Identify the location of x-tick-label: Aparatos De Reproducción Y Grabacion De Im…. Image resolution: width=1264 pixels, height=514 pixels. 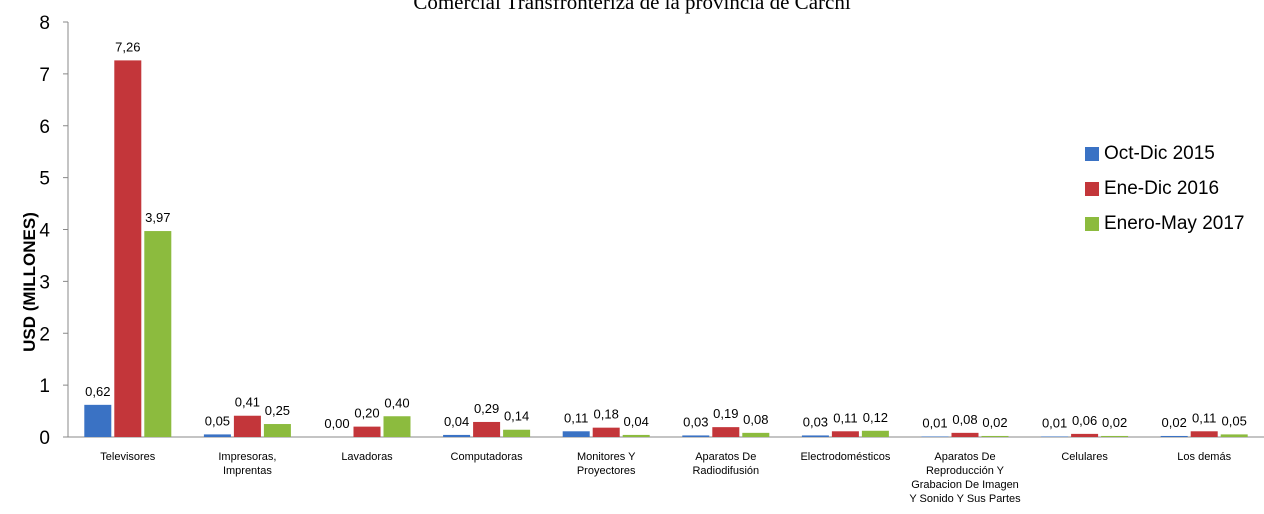
(965, 478).